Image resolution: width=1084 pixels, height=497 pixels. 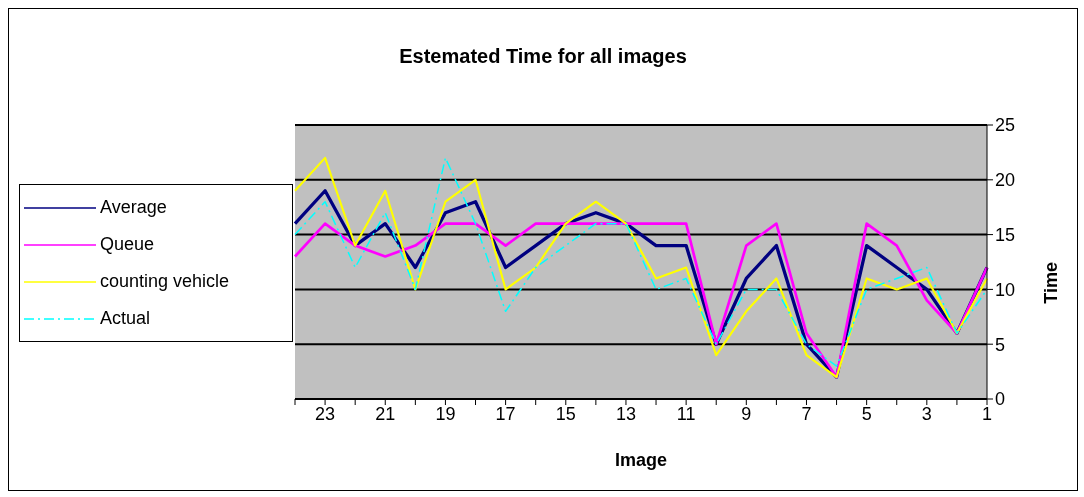 I want to click on x-tick-label: 17, so click(x=505, y=413).